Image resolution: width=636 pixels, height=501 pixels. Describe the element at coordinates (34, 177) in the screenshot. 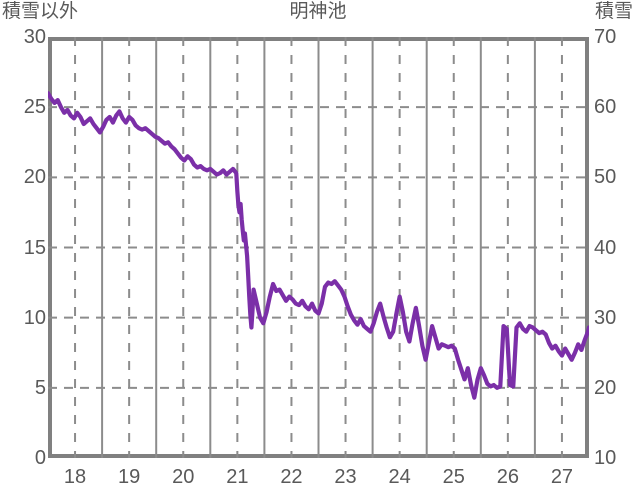

I see `left-axis-tick-20: 20` at that location.